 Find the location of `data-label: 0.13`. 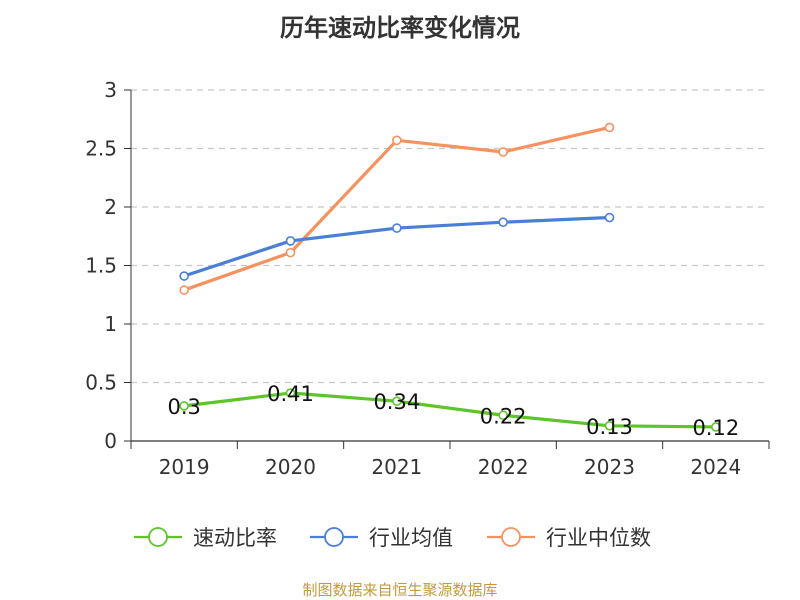

data-label: 0.13 is located at coordinates (609, 427).